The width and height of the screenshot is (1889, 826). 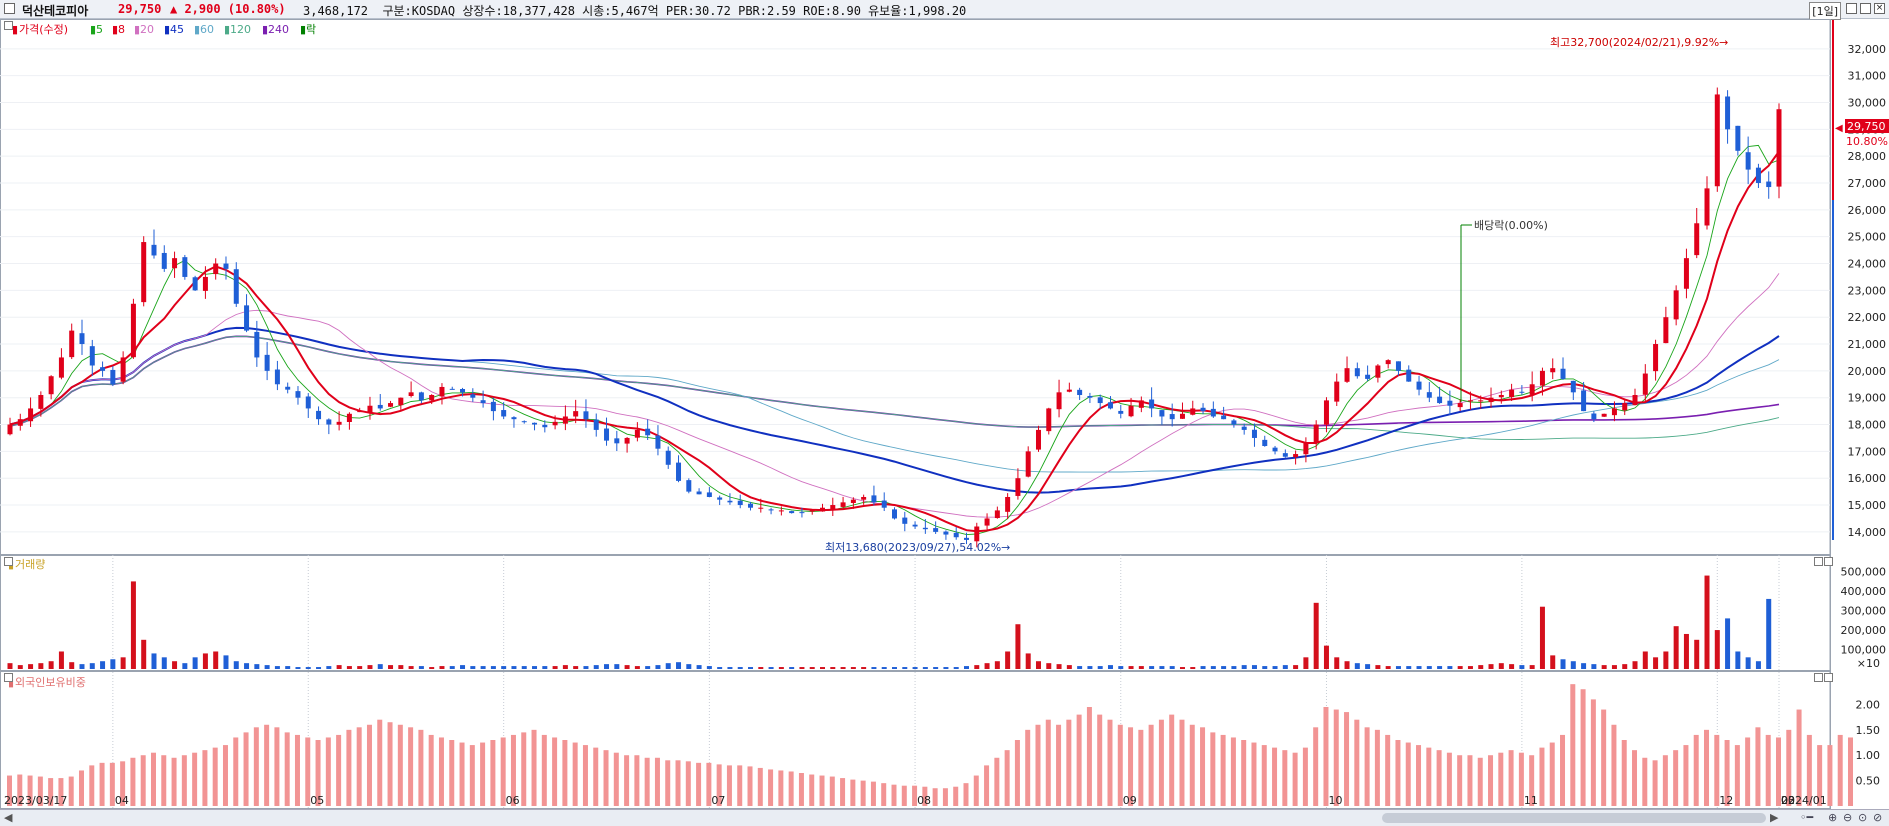 I want to click on scroll-thumb, so click(x=1574, y=818).